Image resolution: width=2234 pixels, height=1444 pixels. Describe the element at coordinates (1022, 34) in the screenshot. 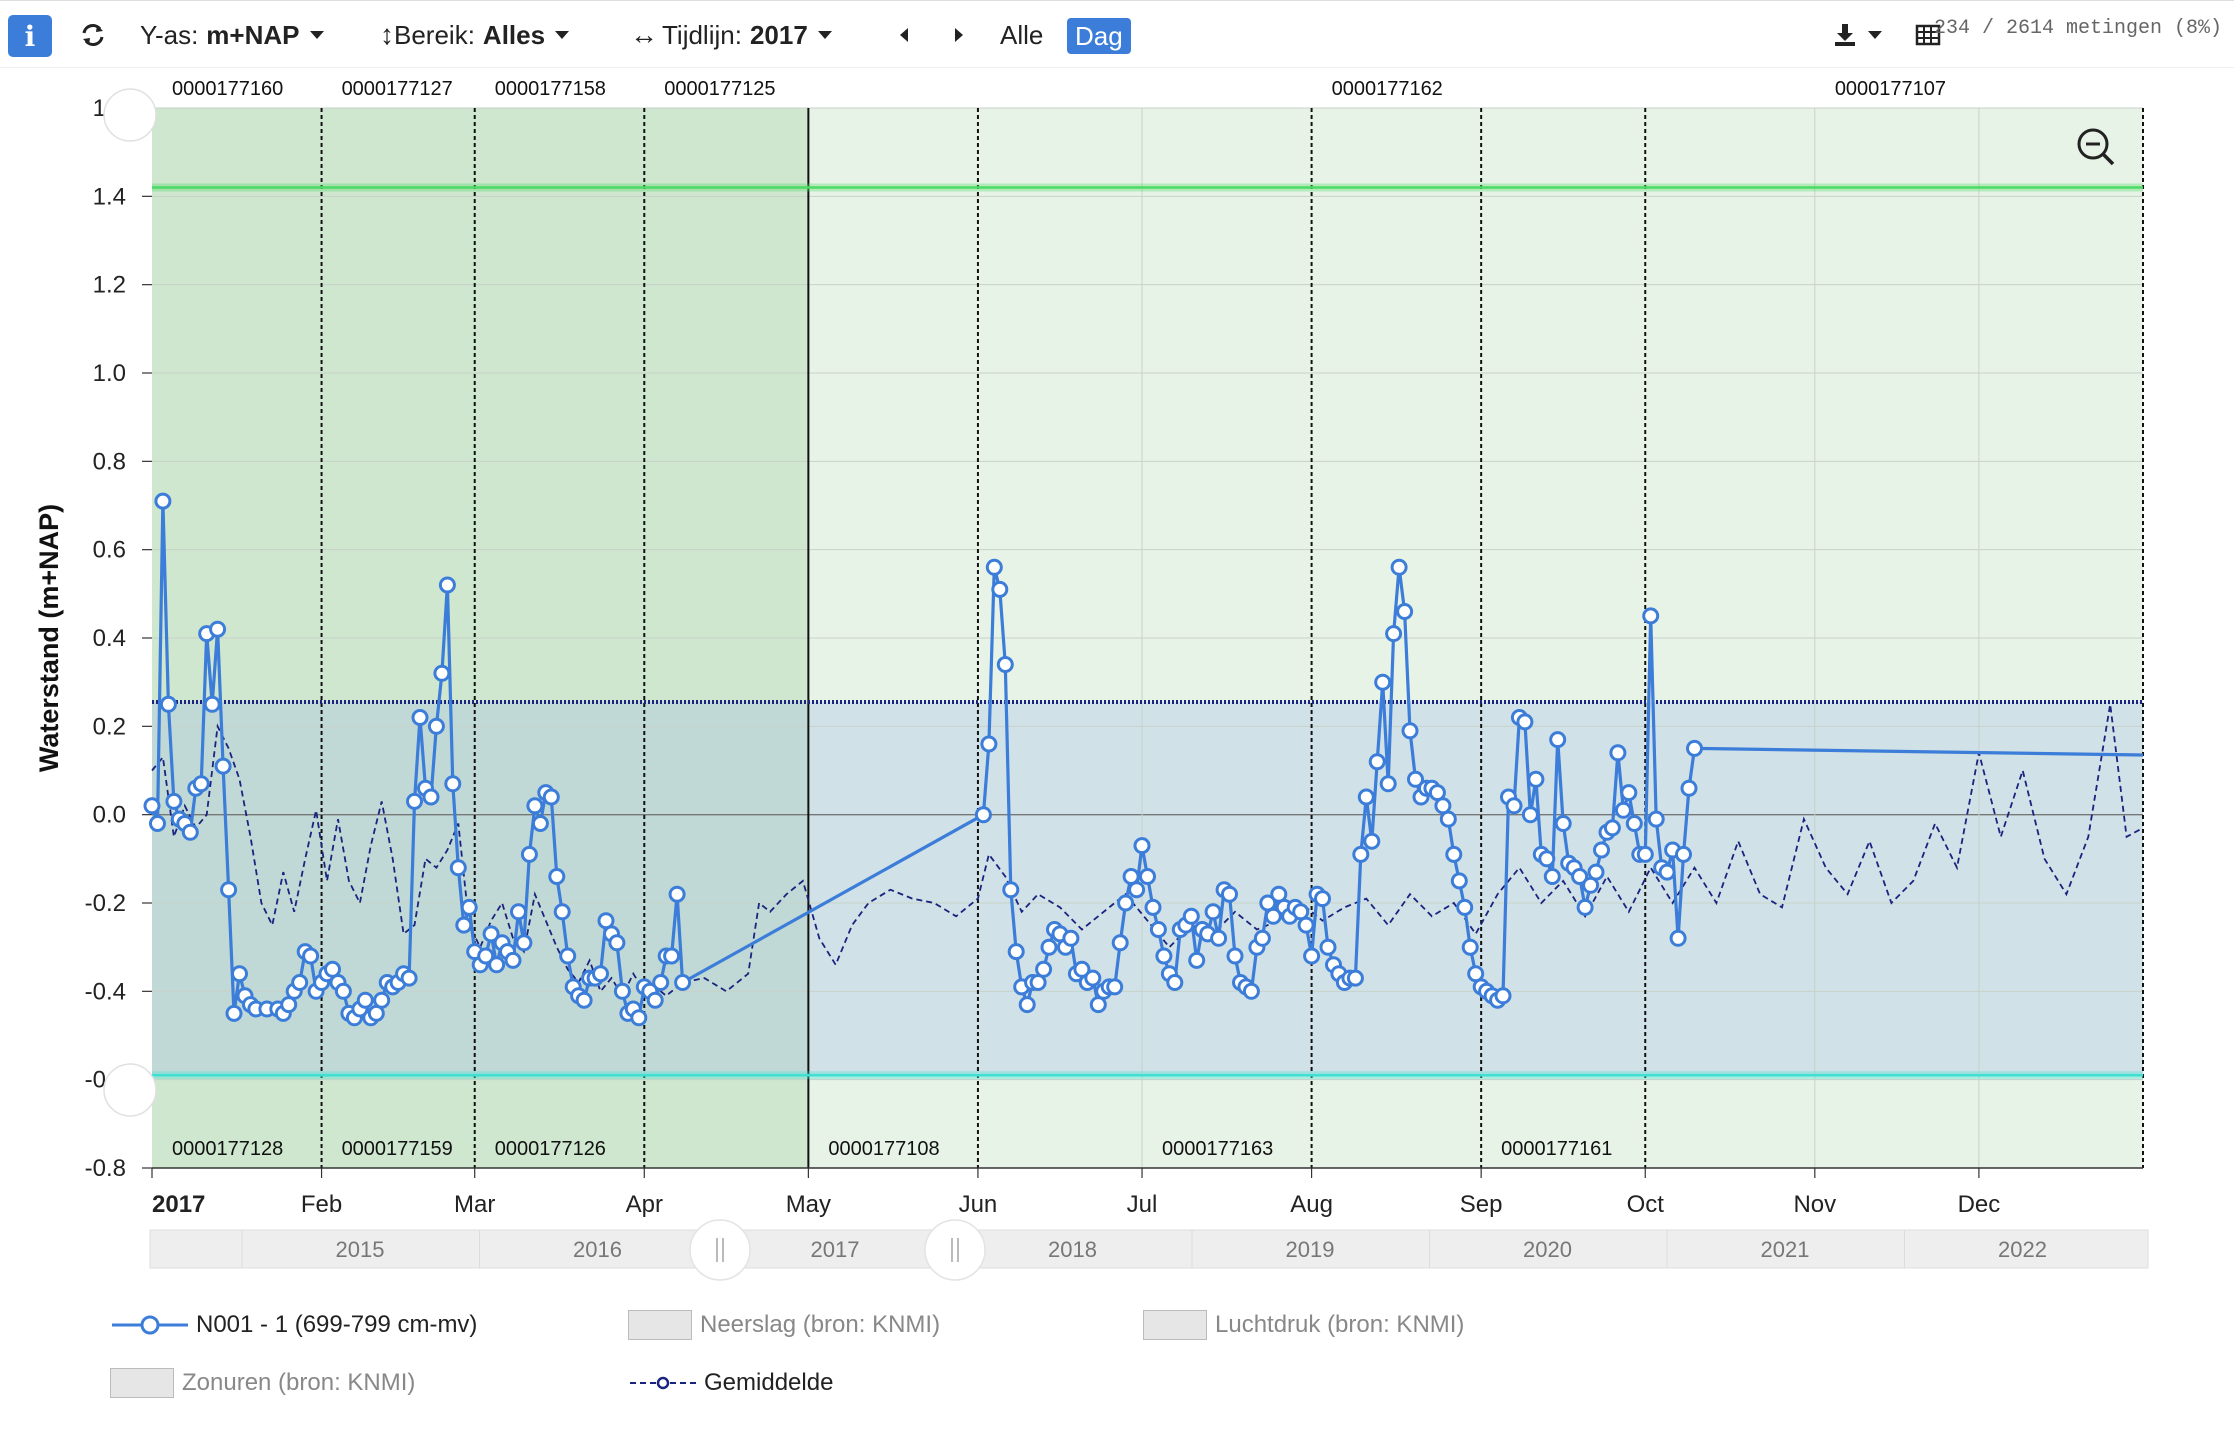

I see `all-button: Alle` at that location.